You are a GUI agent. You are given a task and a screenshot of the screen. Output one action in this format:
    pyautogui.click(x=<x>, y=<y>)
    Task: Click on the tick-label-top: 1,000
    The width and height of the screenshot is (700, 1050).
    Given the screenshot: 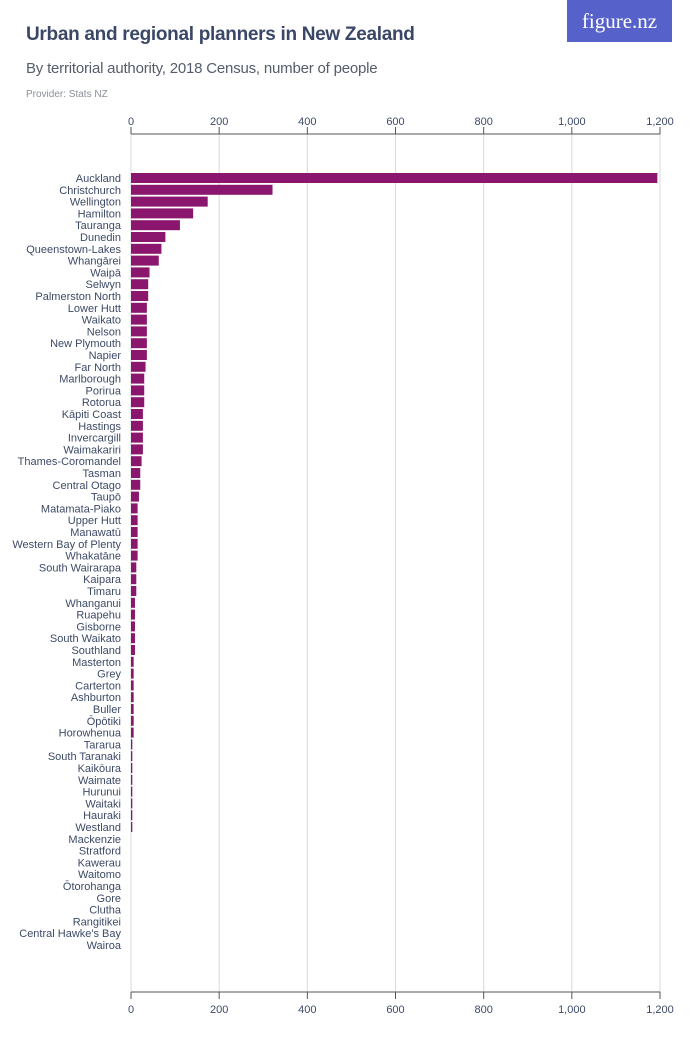 What is the action you would take?
    pyautogui.click(x=572, y=122)
    